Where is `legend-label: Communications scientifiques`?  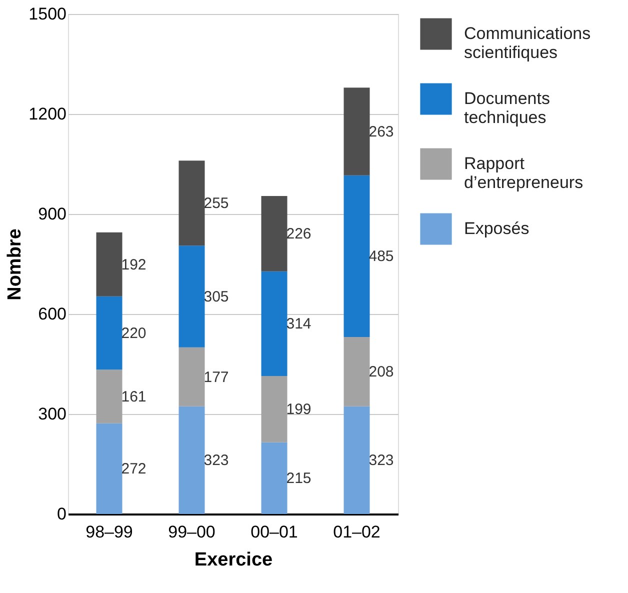 legend-label: Communications scientifiques is located at coordinates (527, 43).